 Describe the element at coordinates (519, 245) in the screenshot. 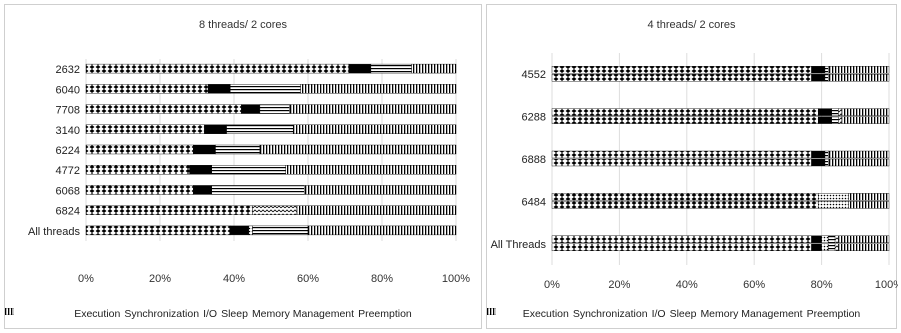

I see `y-tick-label: All Threads` at that location.